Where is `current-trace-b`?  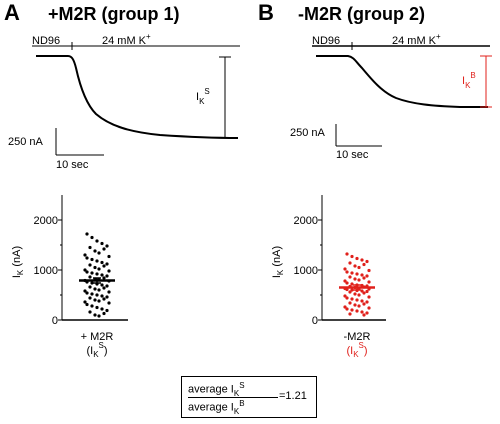 current-trace-b is located at coordinates (402, 81).